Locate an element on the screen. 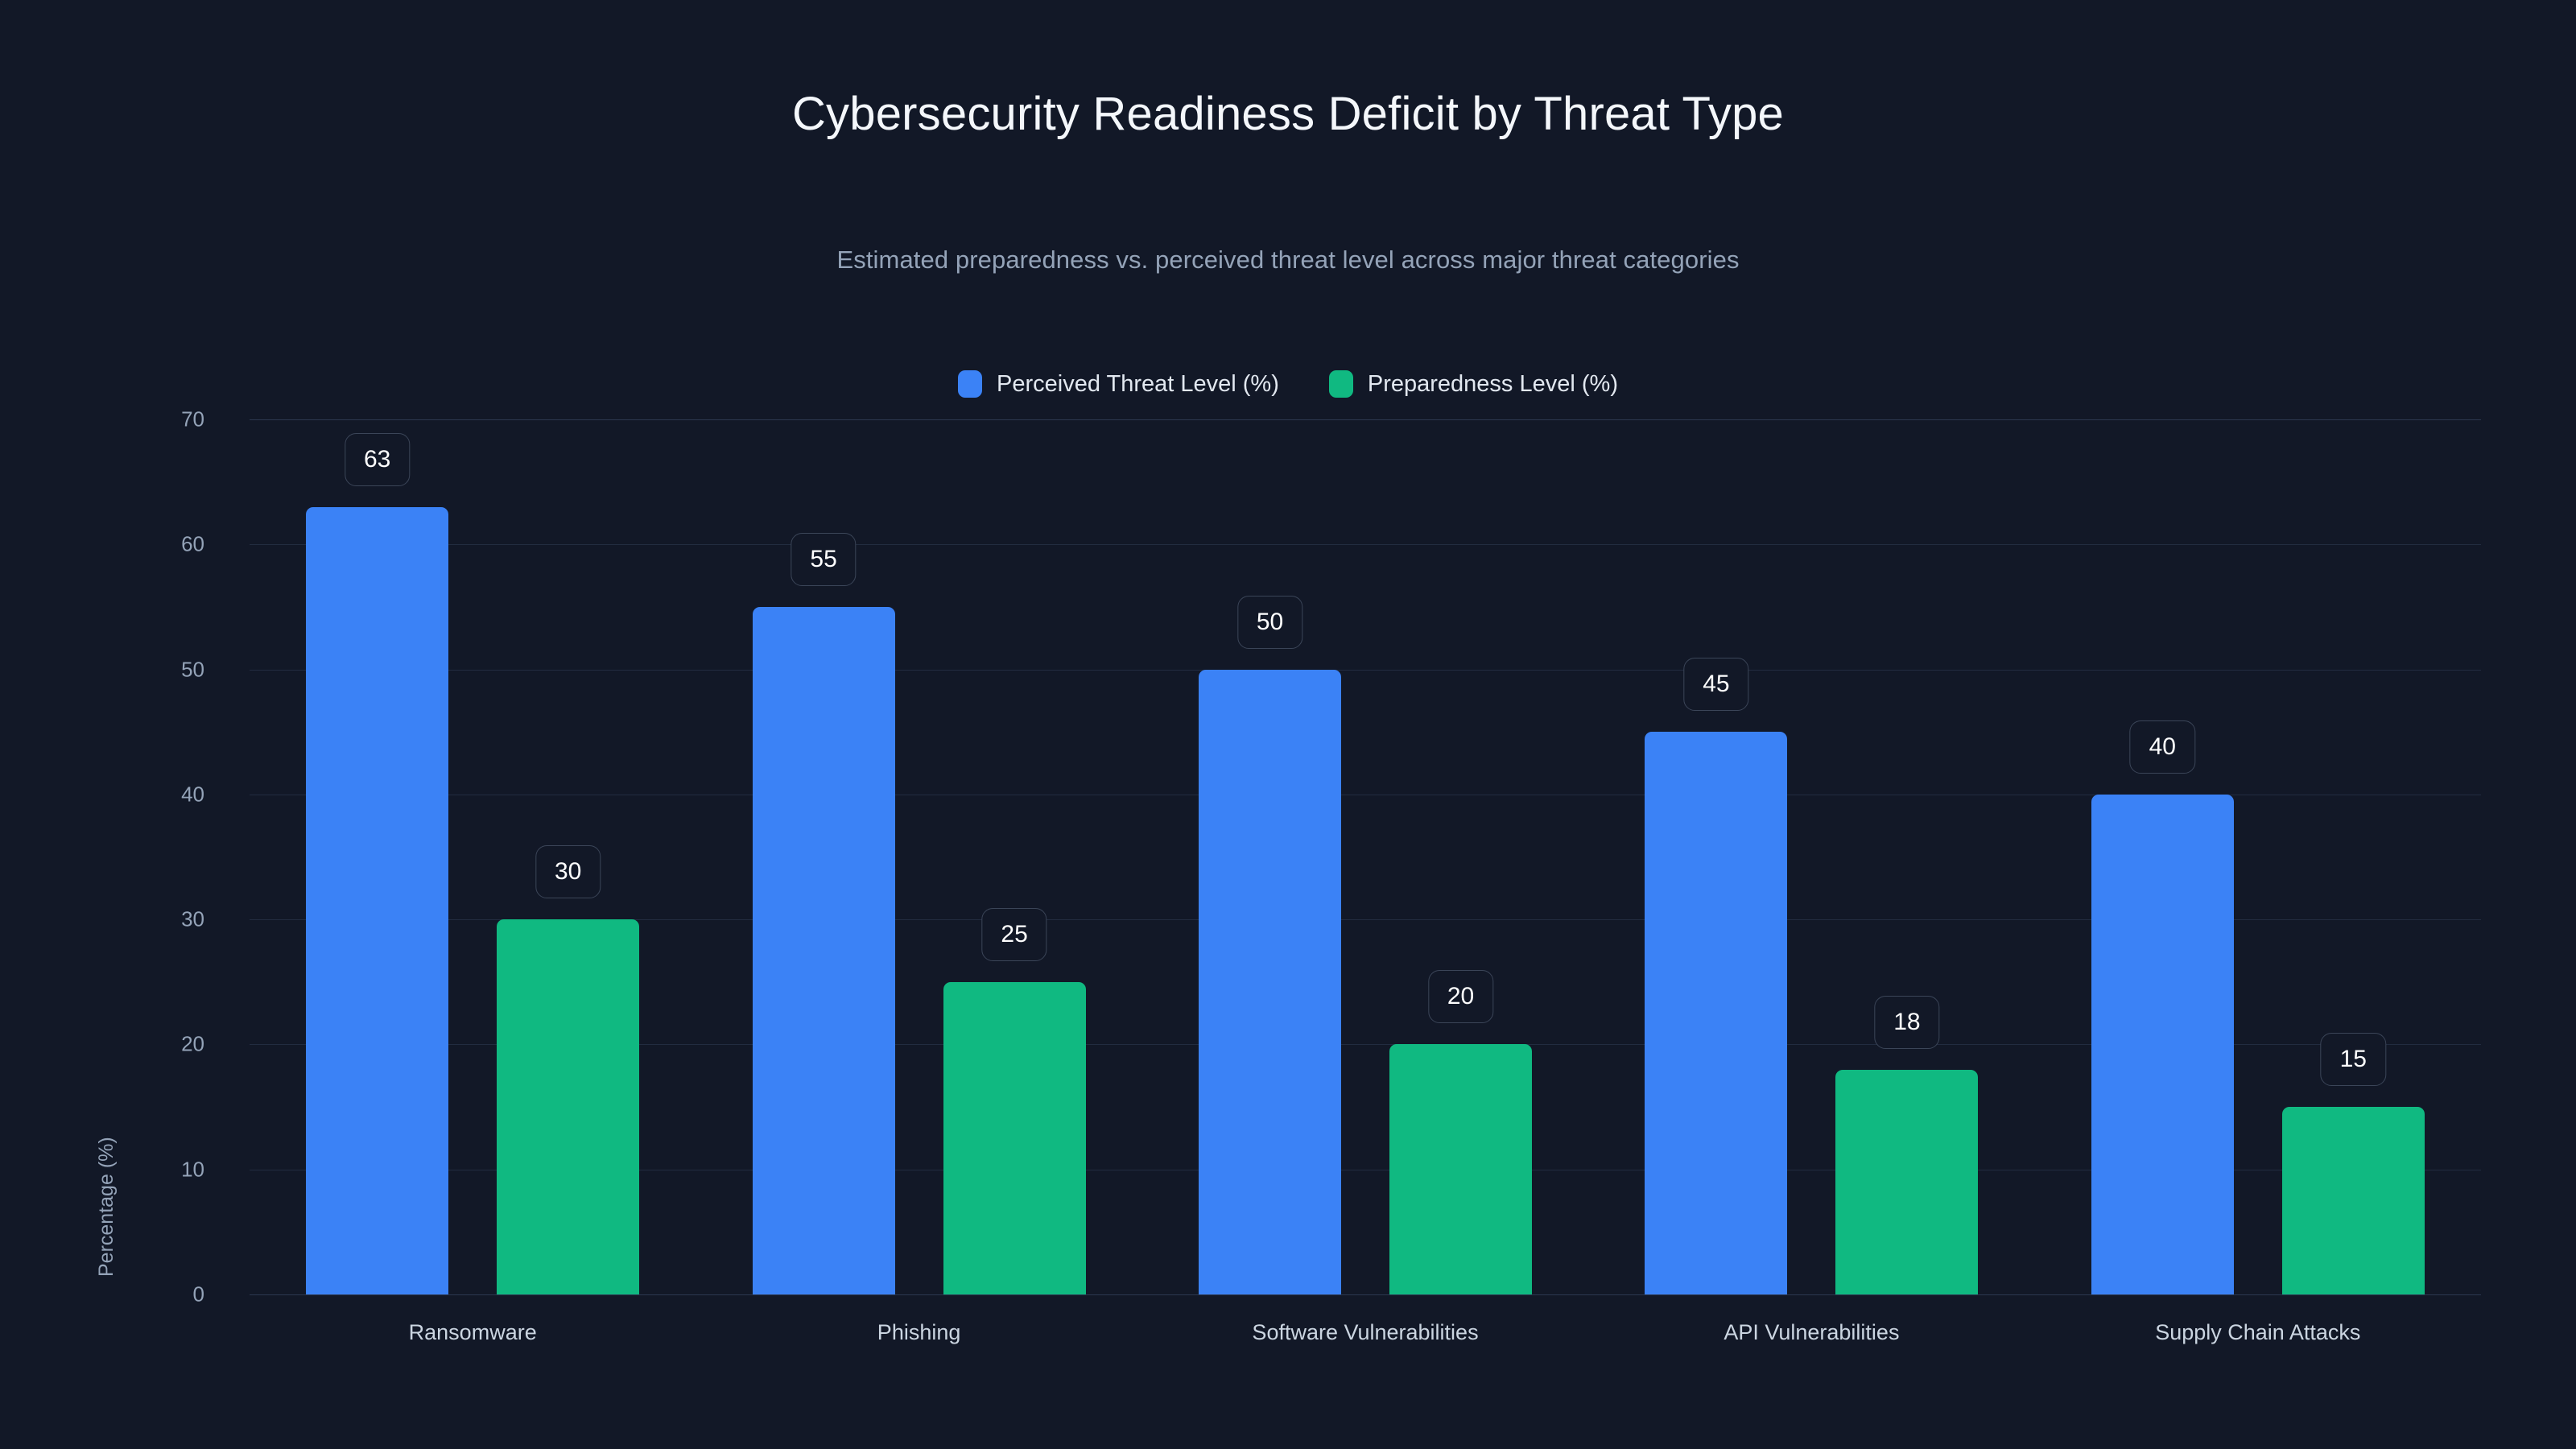 This screenshot has width=2576, height=1449. value-badge-preparedness-1: 25 is located at coordinates (1014, 934).